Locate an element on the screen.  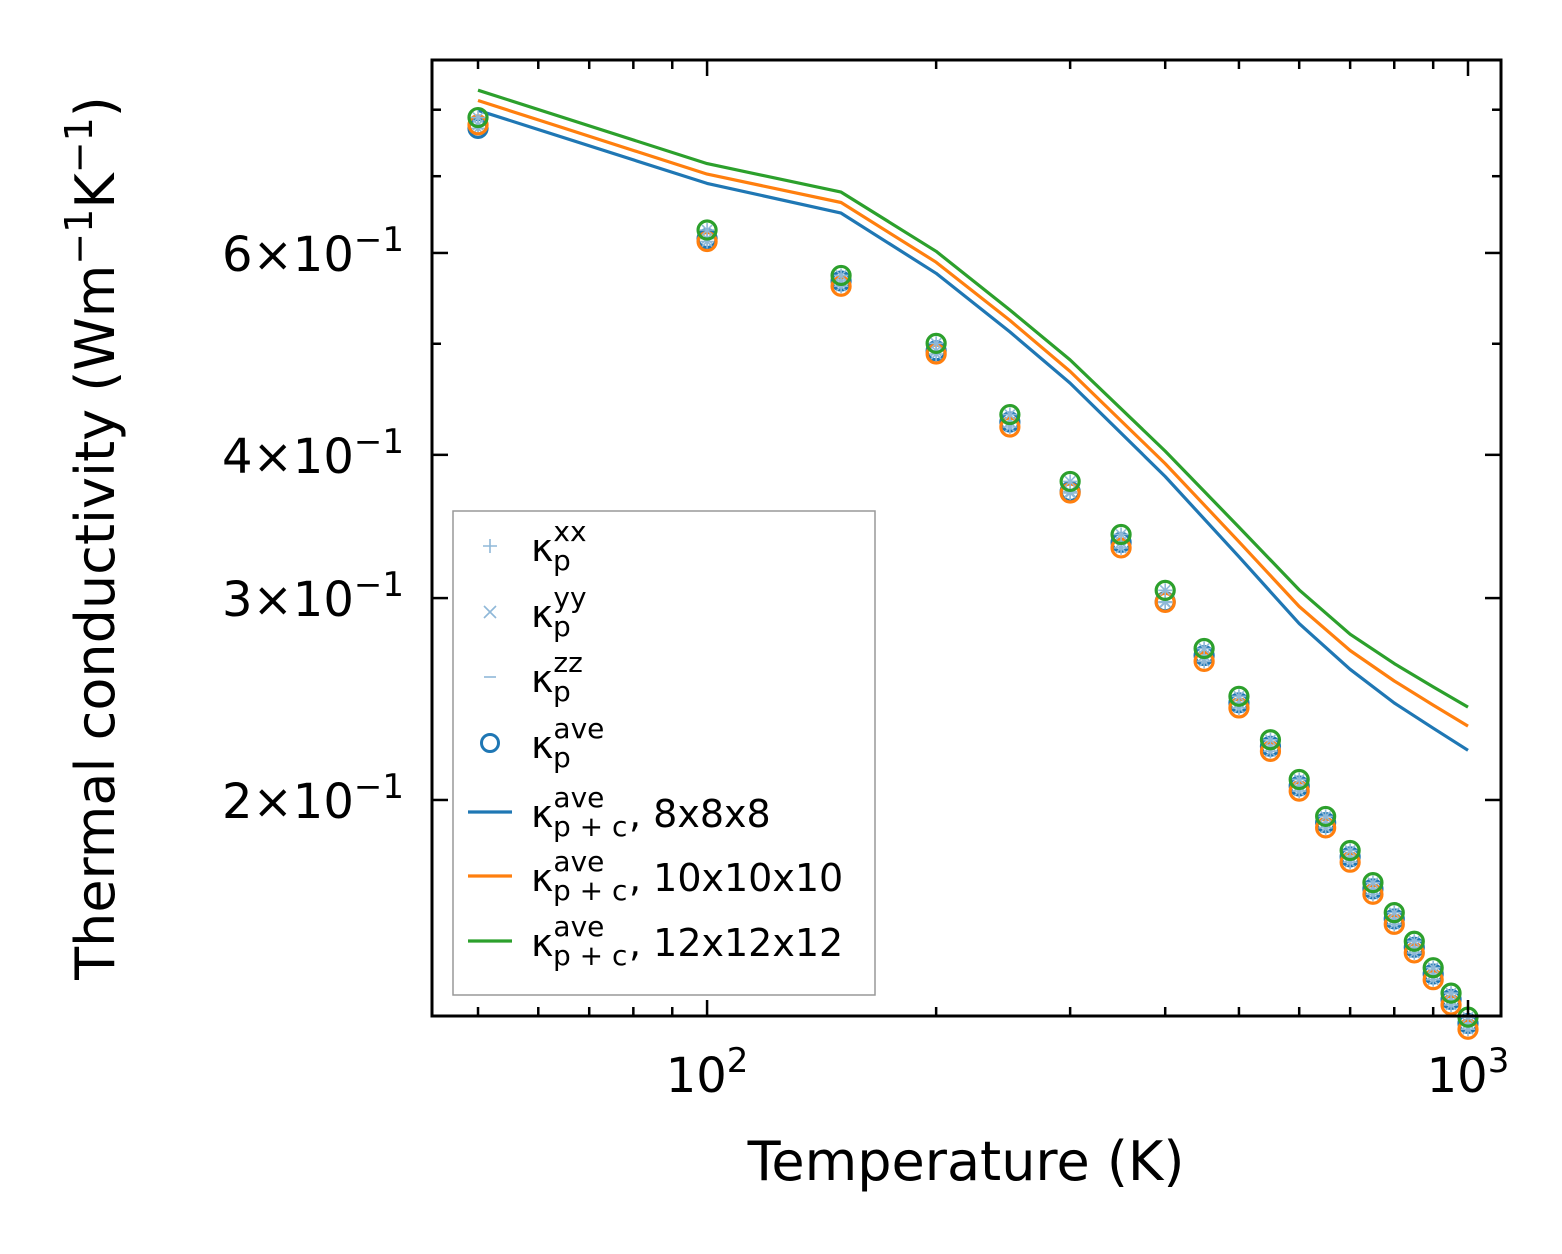
y-tick-label: 6×10⁻¹ is located at coordinates (313, 251).